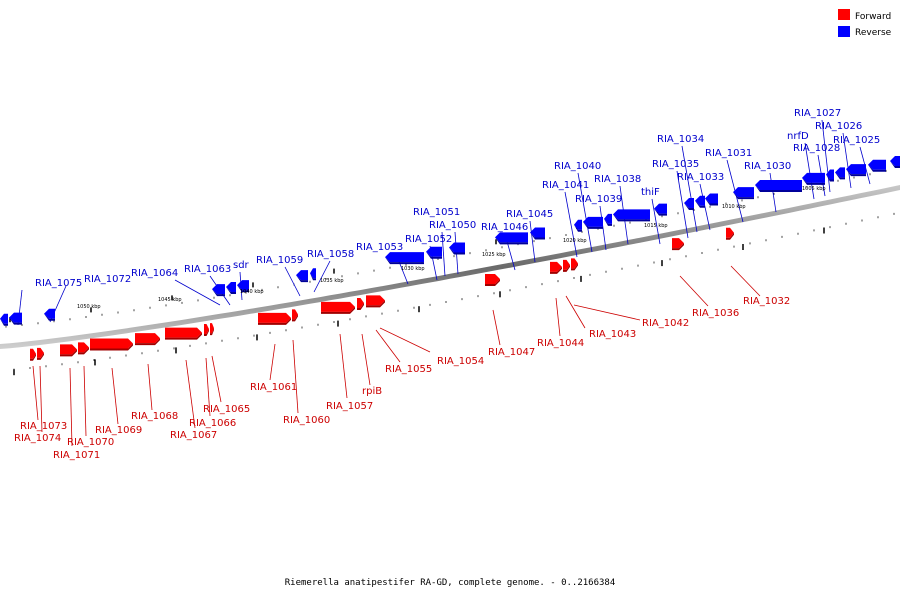 Image resolution: width=900 pixels, height=600 pixels. I want to click on tick-label-1020: 1020 kbp, so click(575, 241).